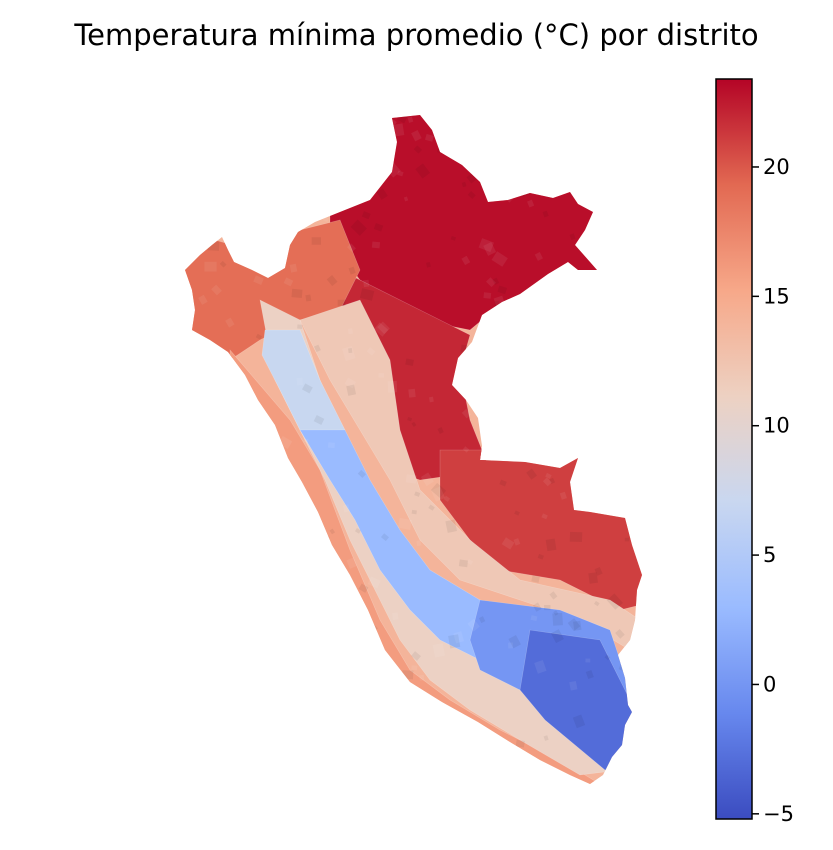  Describe the element at coordinates (754, 452) in the screenshot. I see `colorbar: −5 0 5 10 15 20` at that location.